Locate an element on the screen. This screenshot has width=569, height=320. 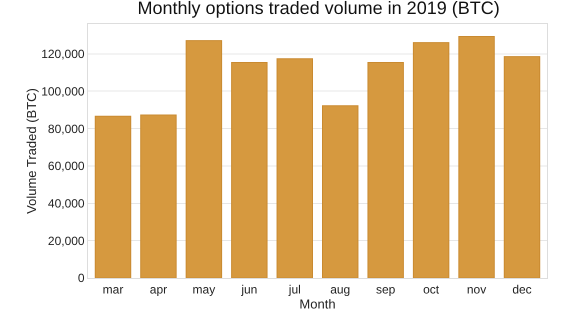
x-axis-title: Month is located at coordinates (317, 304).